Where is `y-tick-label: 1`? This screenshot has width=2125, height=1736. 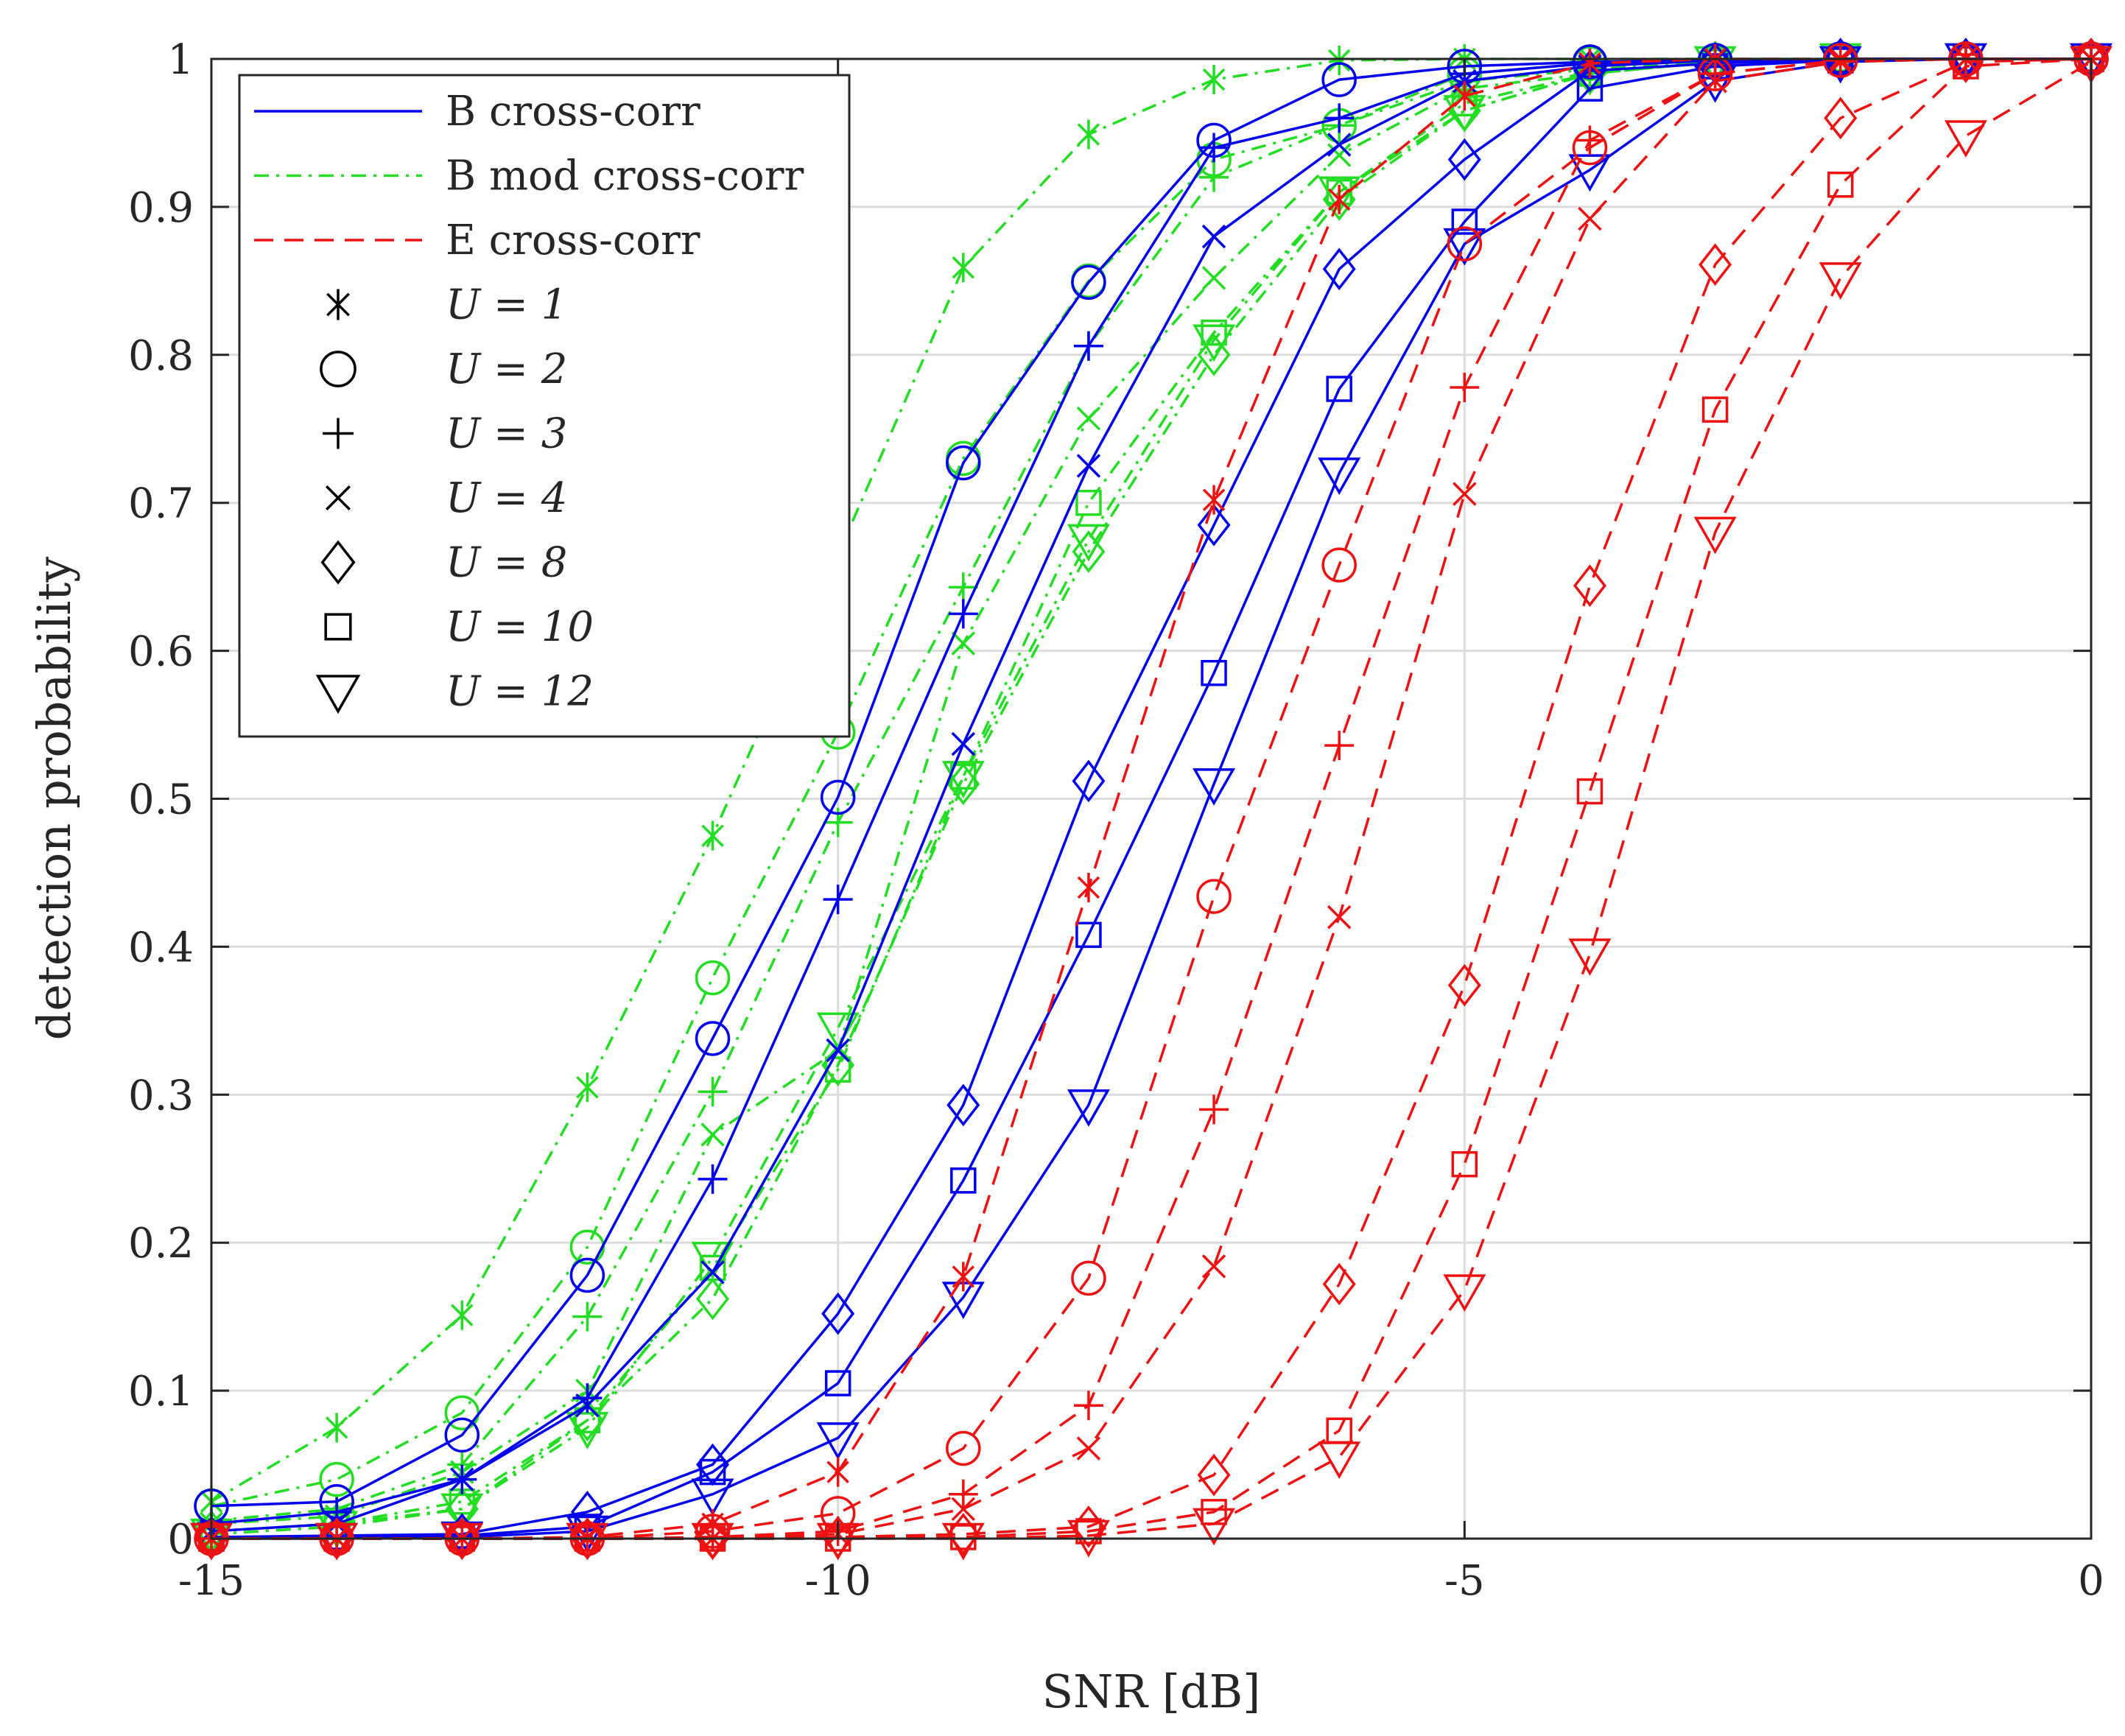 y-tick-label: 1 is located at coordinates (180, 60).